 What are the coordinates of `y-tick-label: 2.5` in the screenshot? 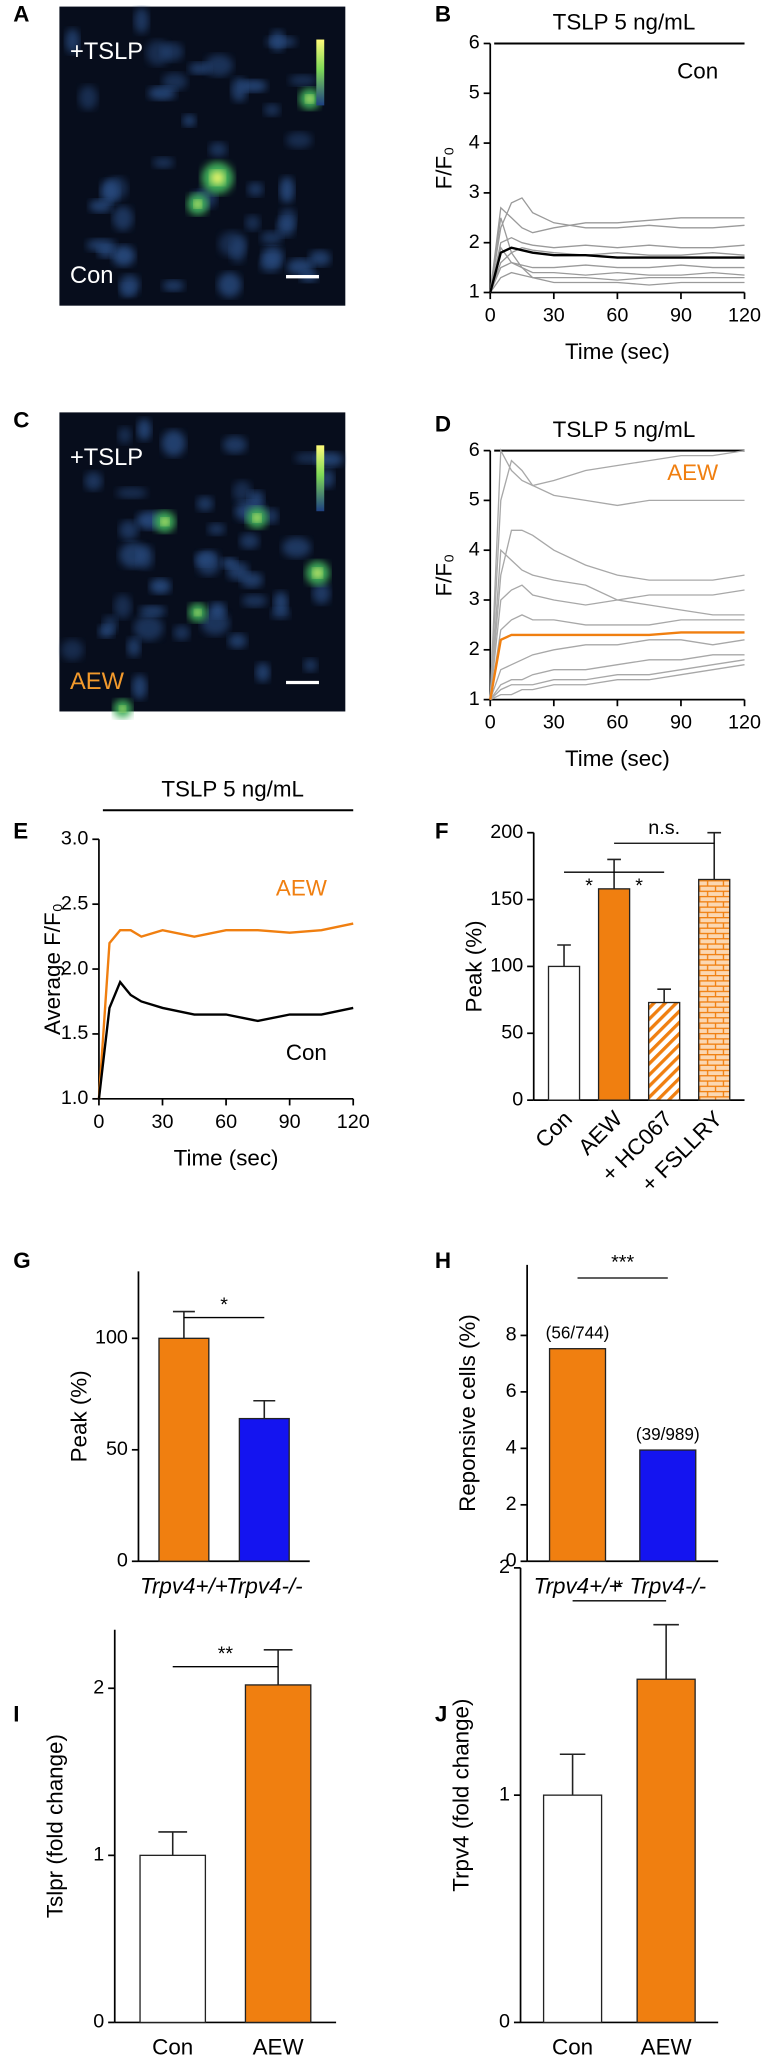 It's located at (74, 903).